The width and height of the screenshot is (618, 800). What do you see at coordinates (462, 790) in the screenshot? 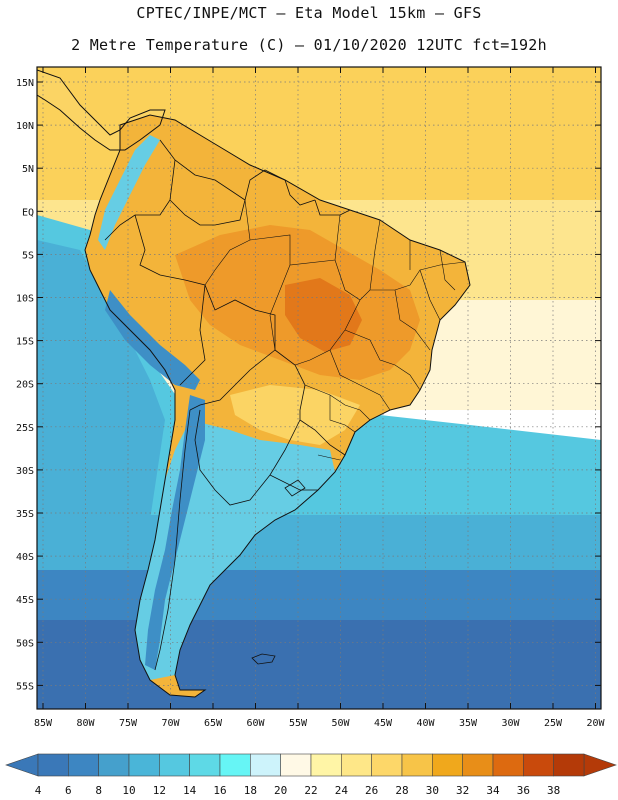
I see `colorbar-label: 32` at bounding box center [462, 790].